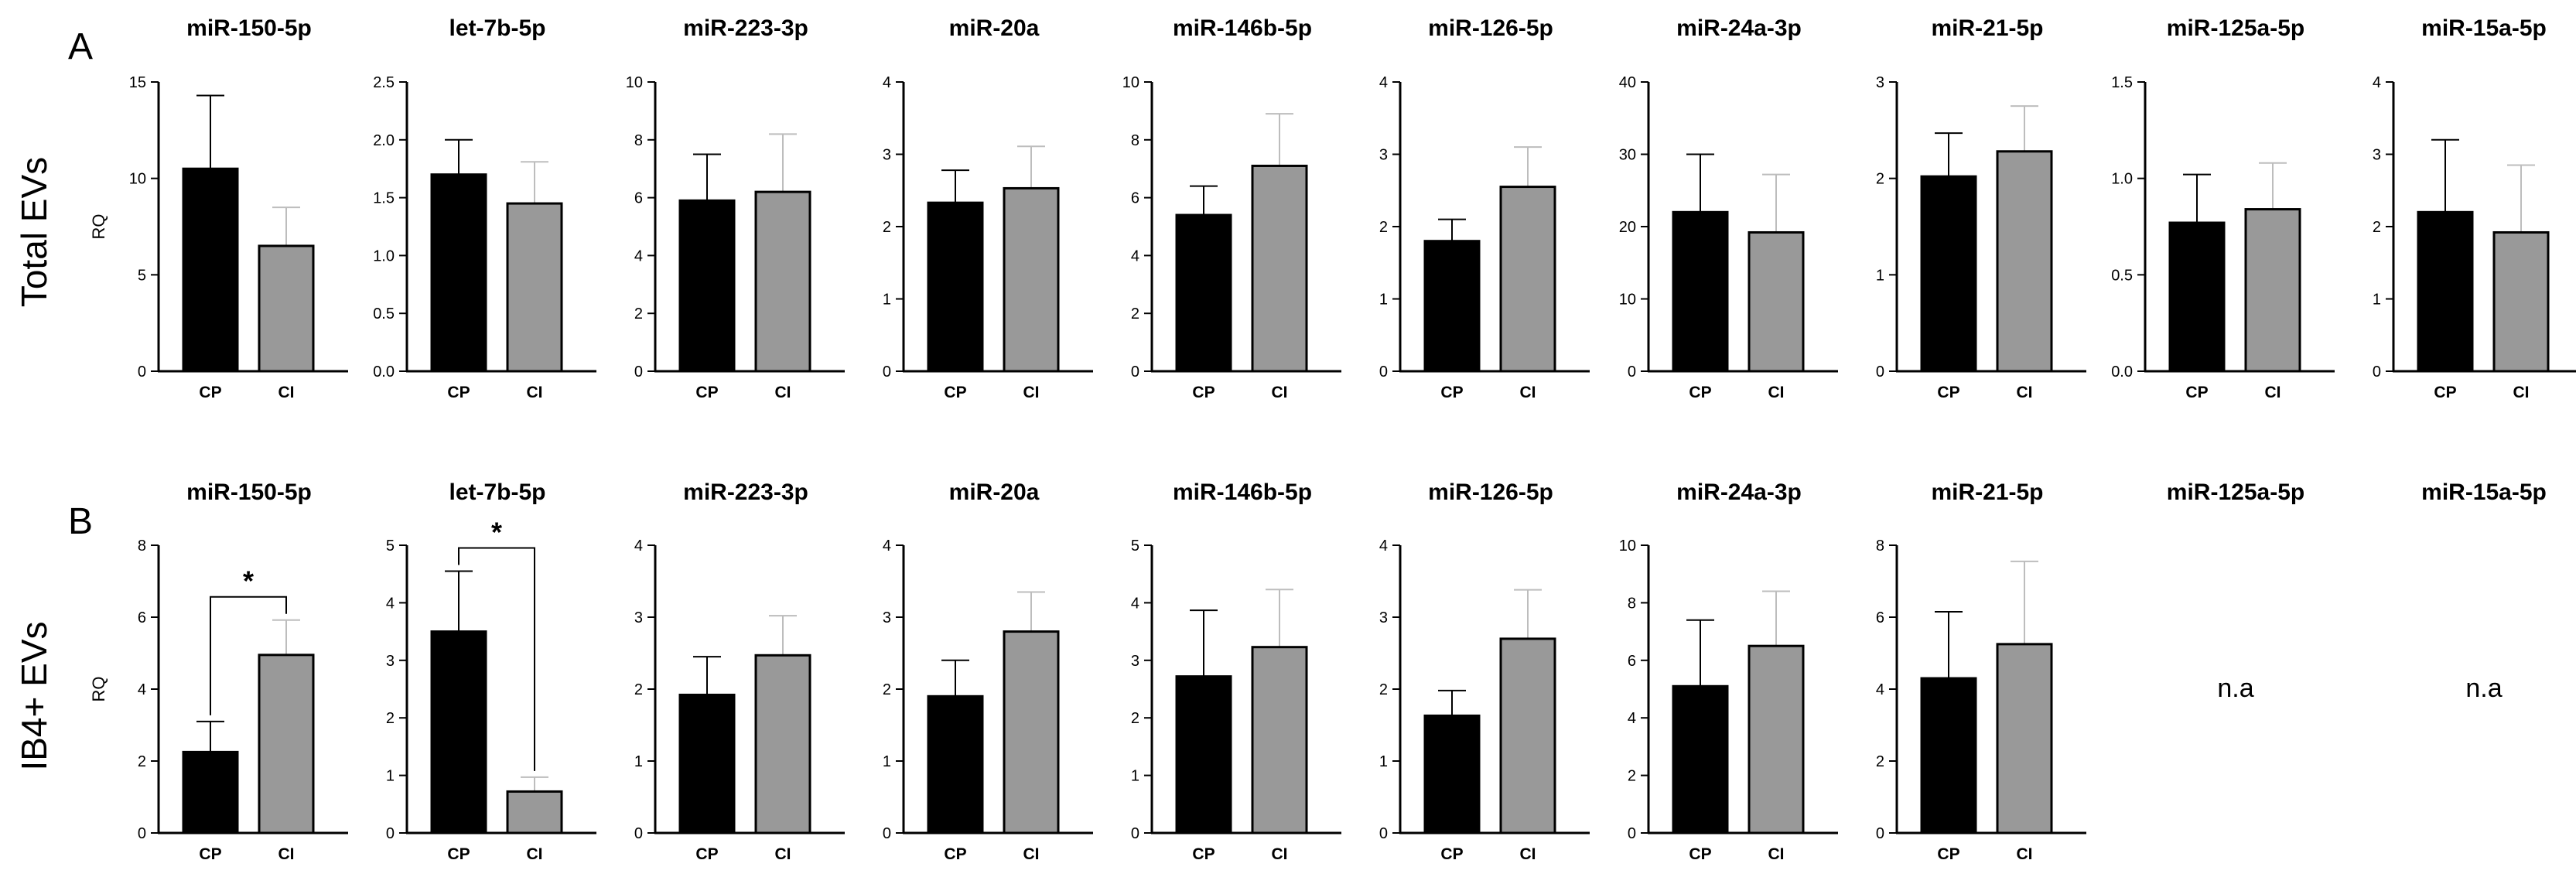 This screenshot has width=2576, height=884. I want to click on chart-title: miR-125a-5p, so click(2235, 28).